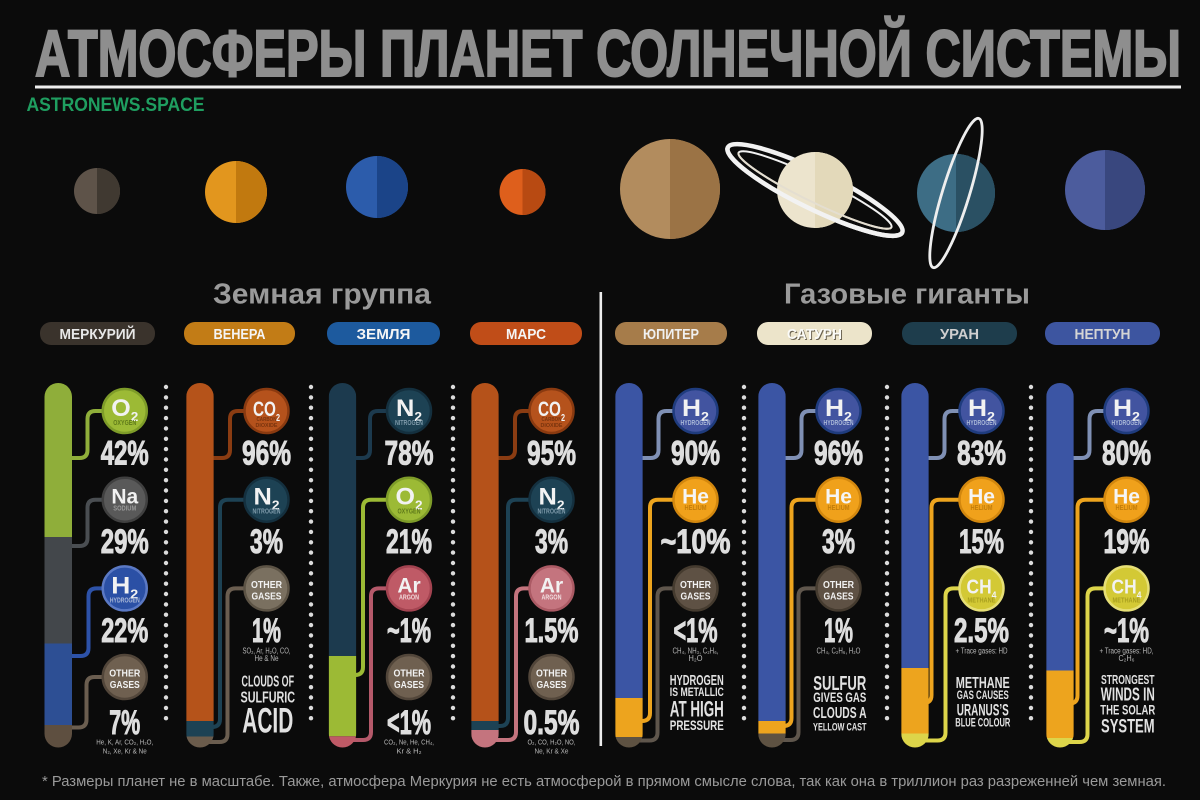  What do you see at coordinates (409, 723) in the screenshot?
I see `svg-text: <1%` at bounding box center [409, 723].